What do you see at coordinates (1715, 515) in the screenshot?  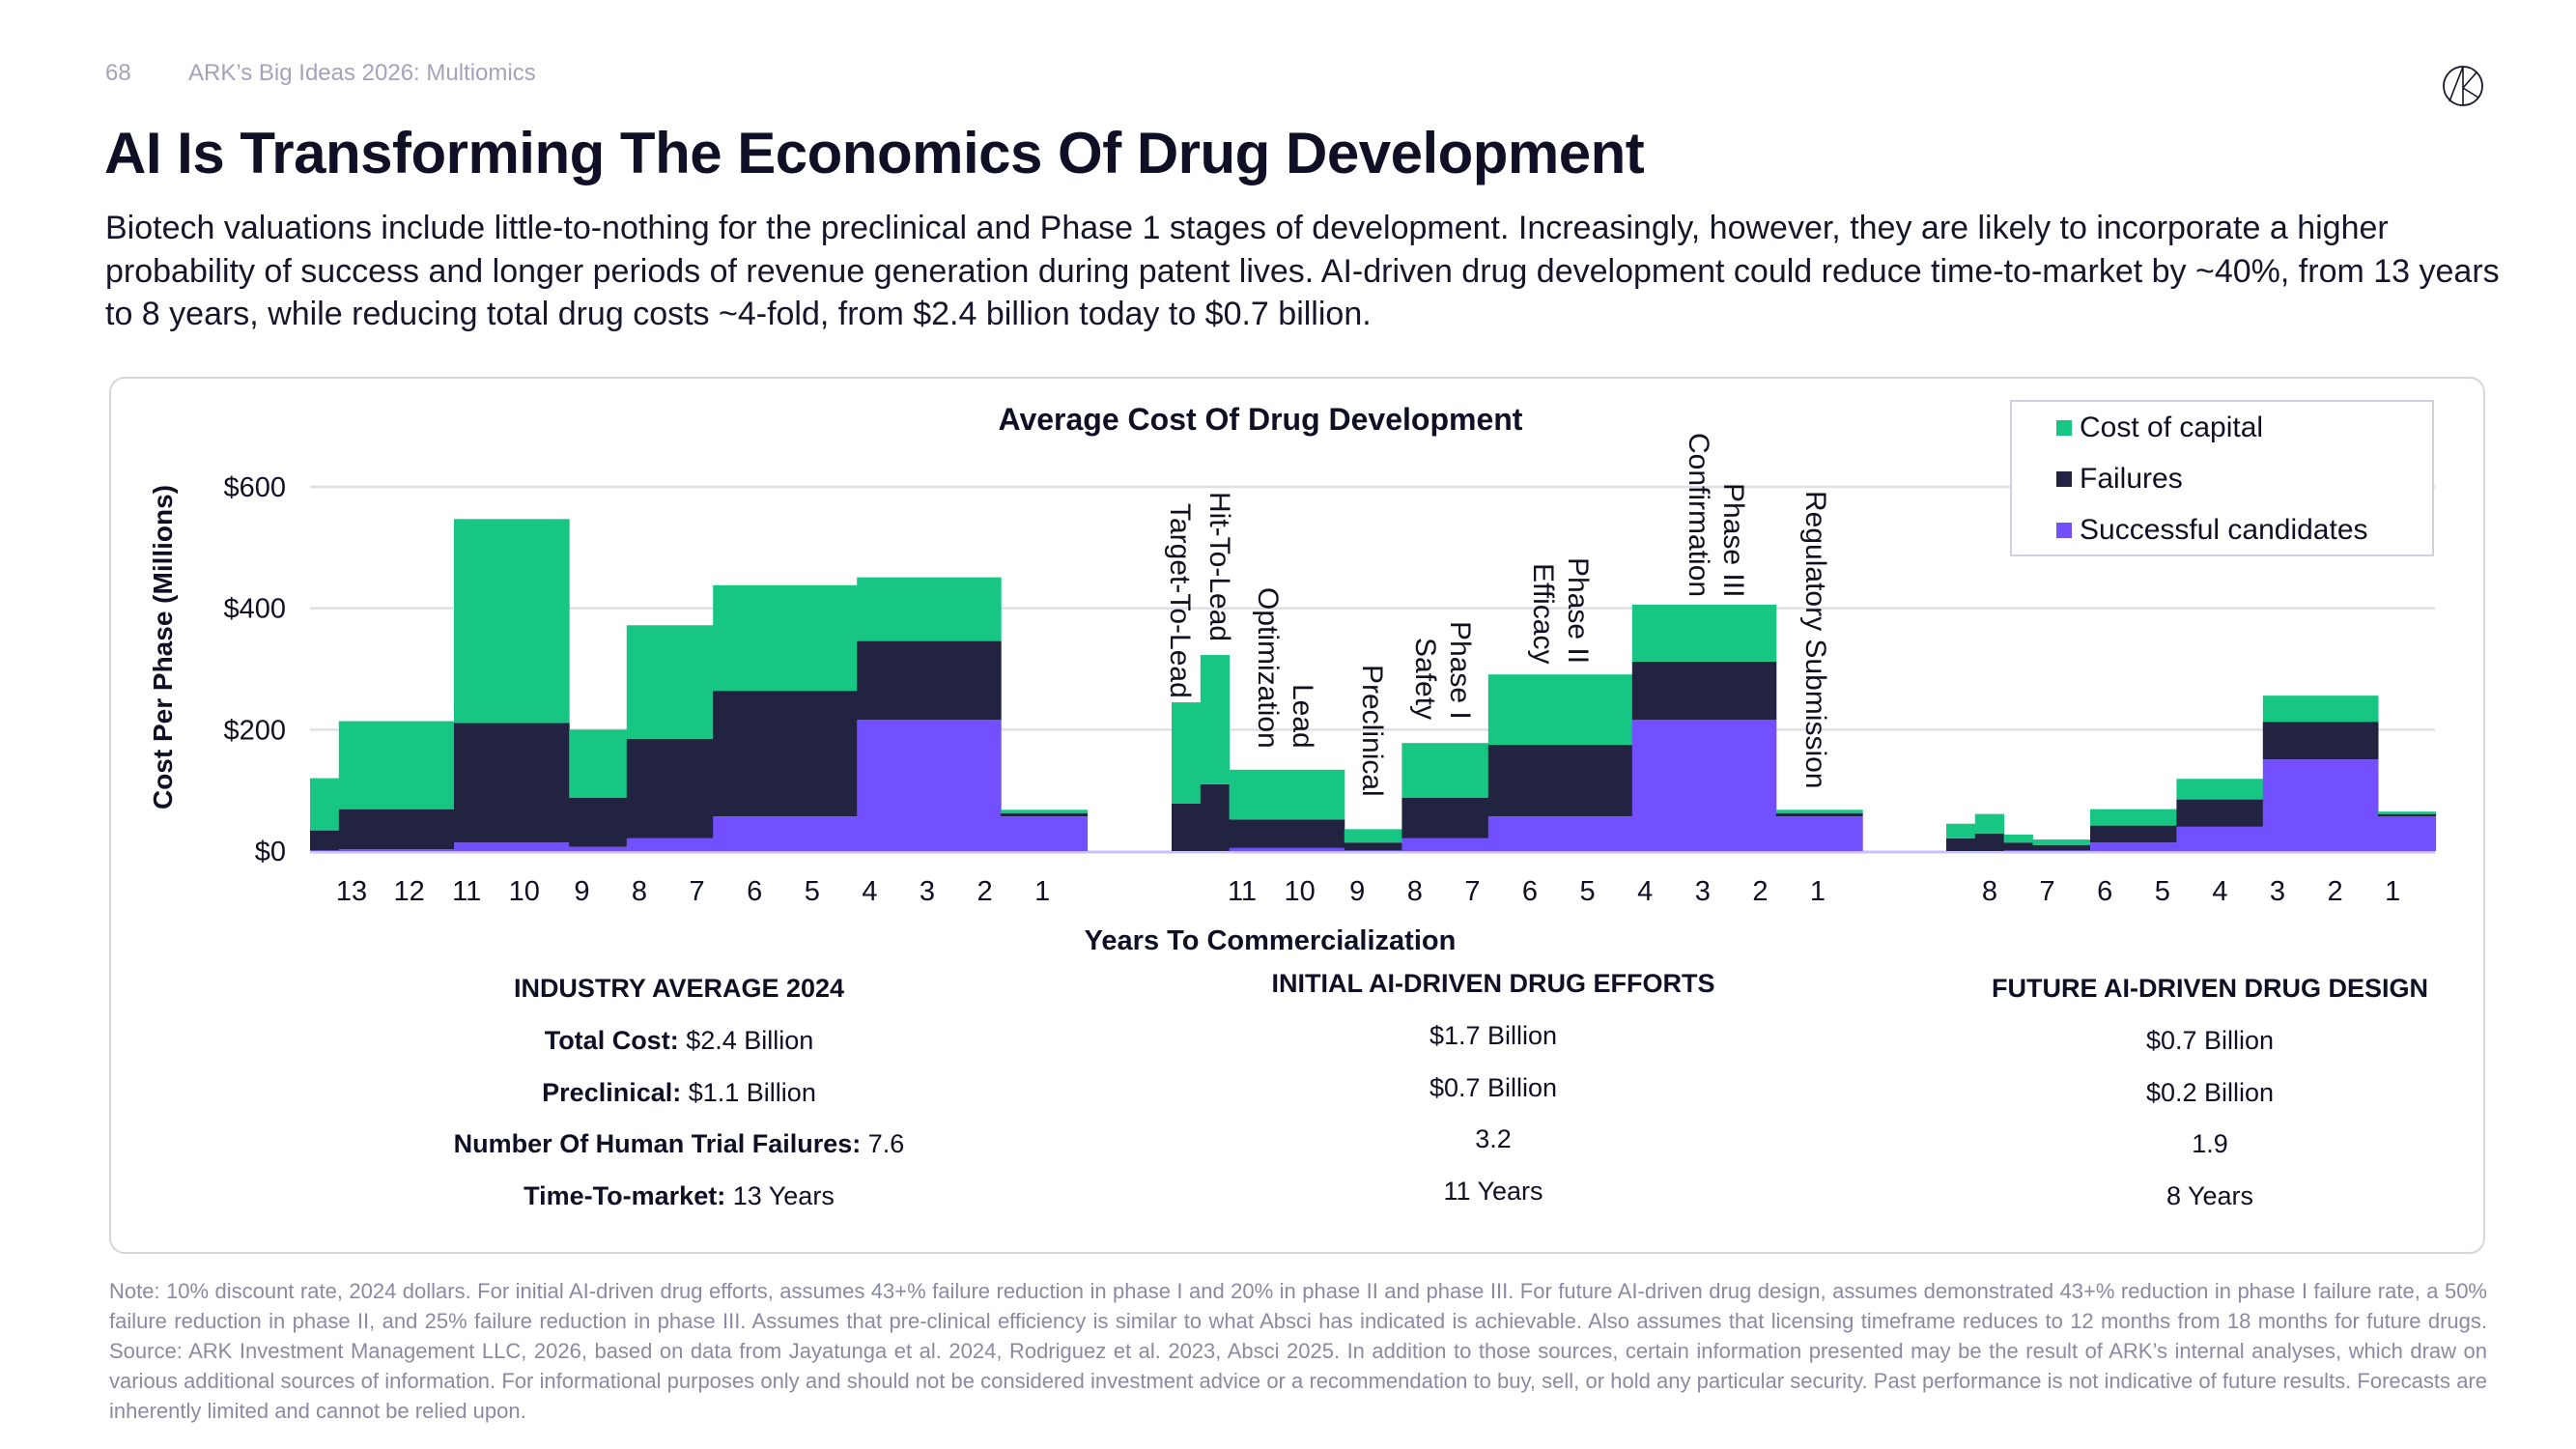 I see `phase-label: Phase III Confirmation` at bounding box center [1715, 515].